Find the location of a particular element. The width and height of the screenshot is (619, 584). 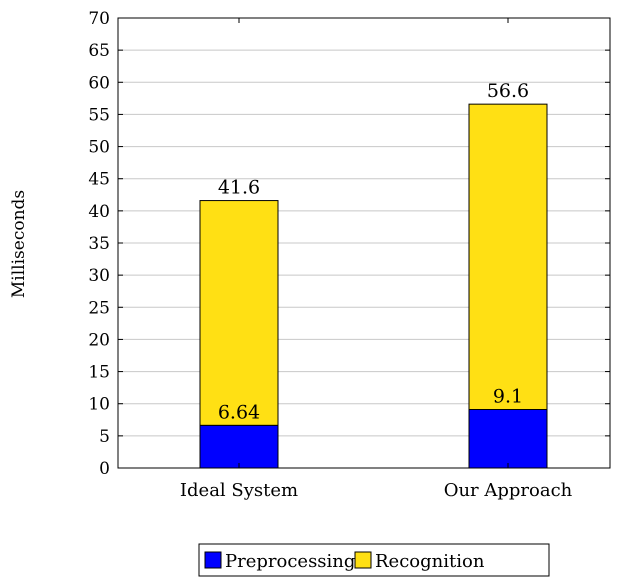

y-tick-label: 40 is located at coordinates (99, 212).